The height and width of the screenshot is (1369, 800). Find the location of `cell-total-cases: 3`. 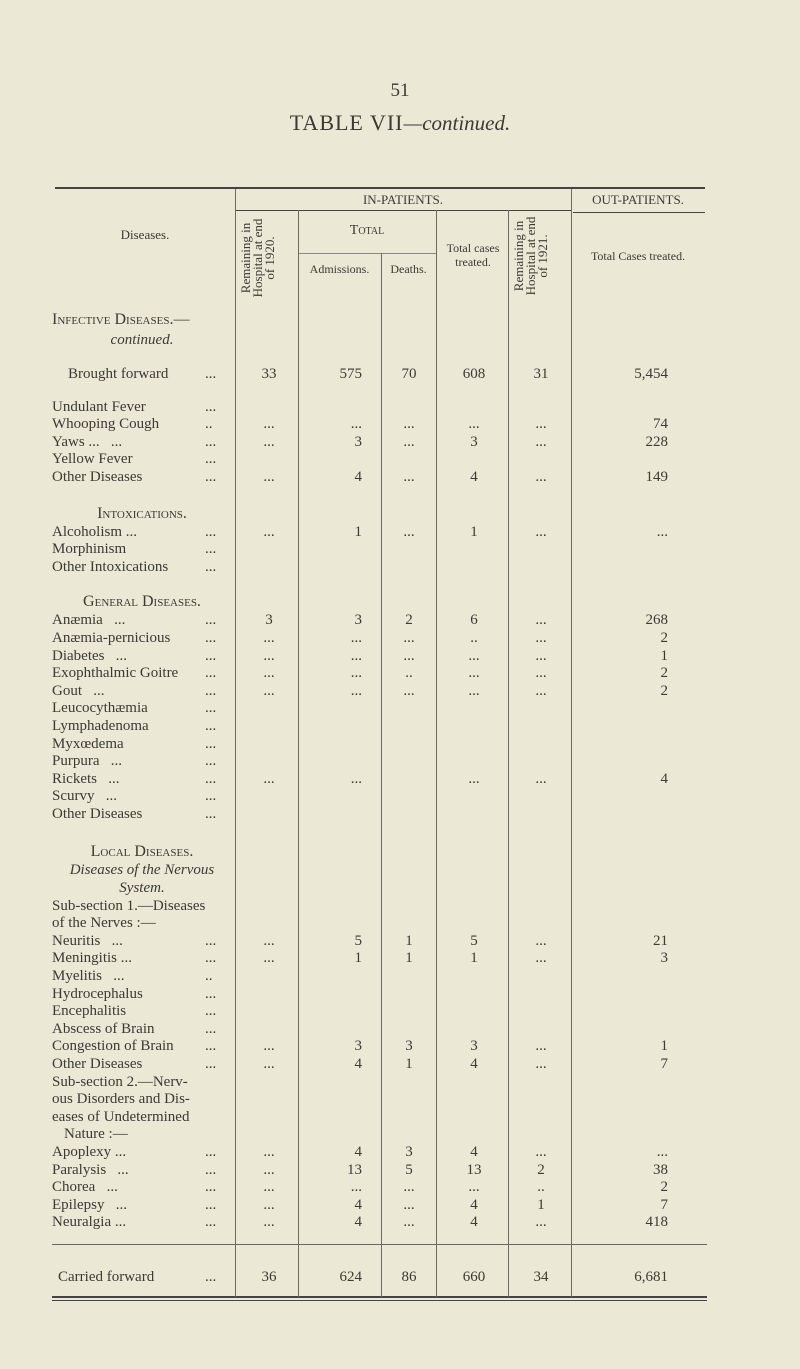

cell-total-cases: 3 is located at coordinates (474, 1046).